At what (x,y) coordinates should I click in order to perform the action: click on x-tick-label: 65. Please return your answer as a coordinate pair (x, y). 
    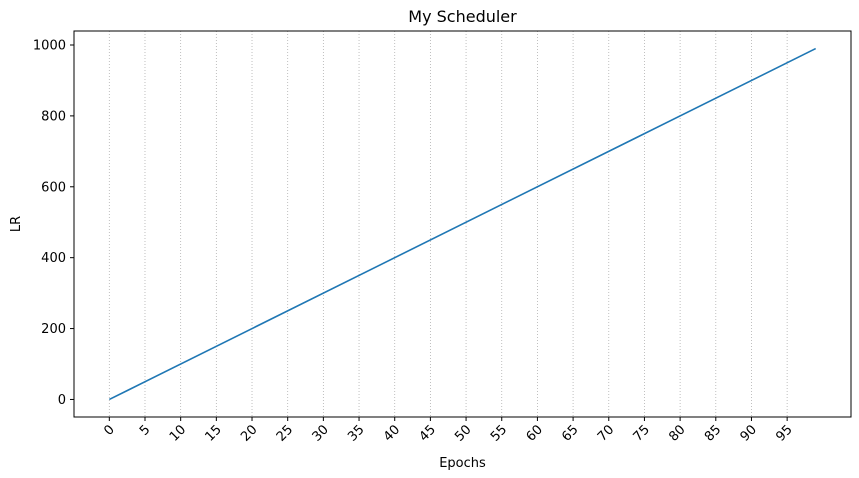
    Looking at the image, I should click on (570, 433).